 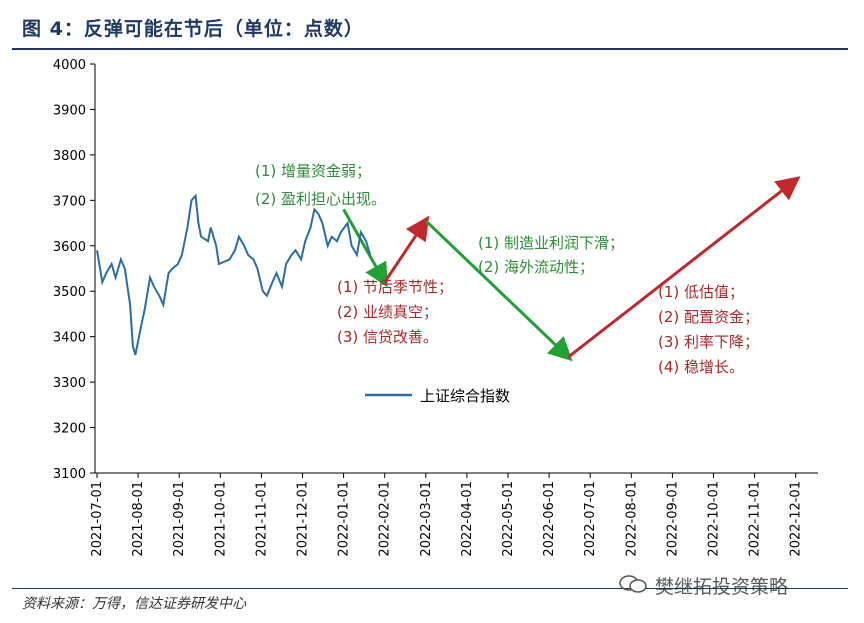 What do you see at coordinates (69, 110) in the screenshot?
I see `y-tick-label: 3900` at bounding box center [69, 110].